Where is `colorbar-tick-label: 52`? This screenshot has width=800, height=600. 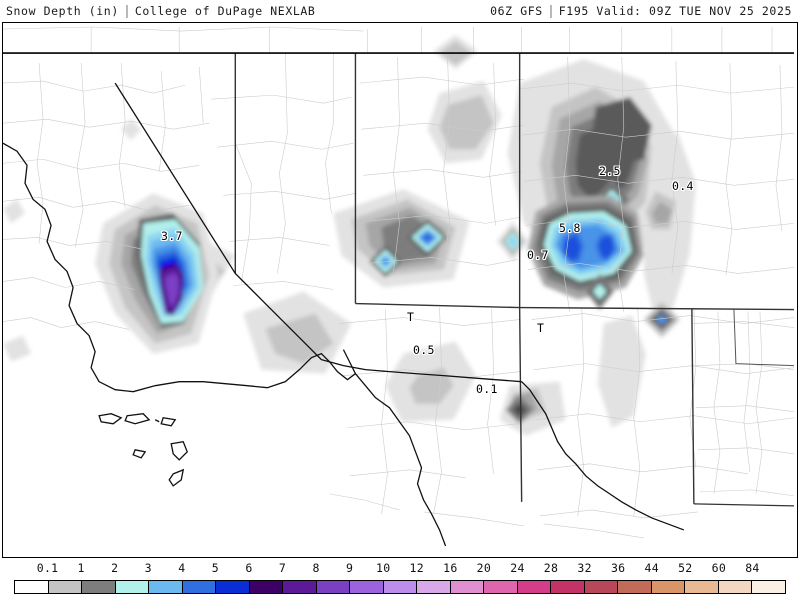 colorbar-tick-label: 52 is located at coordinates (685, 568).